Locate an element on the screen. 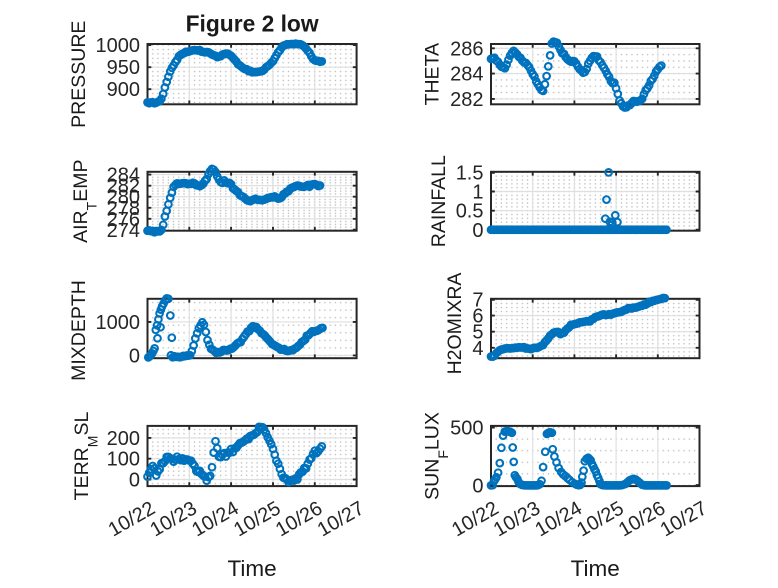 The height and width of the screenshot is (588, 778). svg-text: MIXDEPTH is located at coordinates (79, 330).